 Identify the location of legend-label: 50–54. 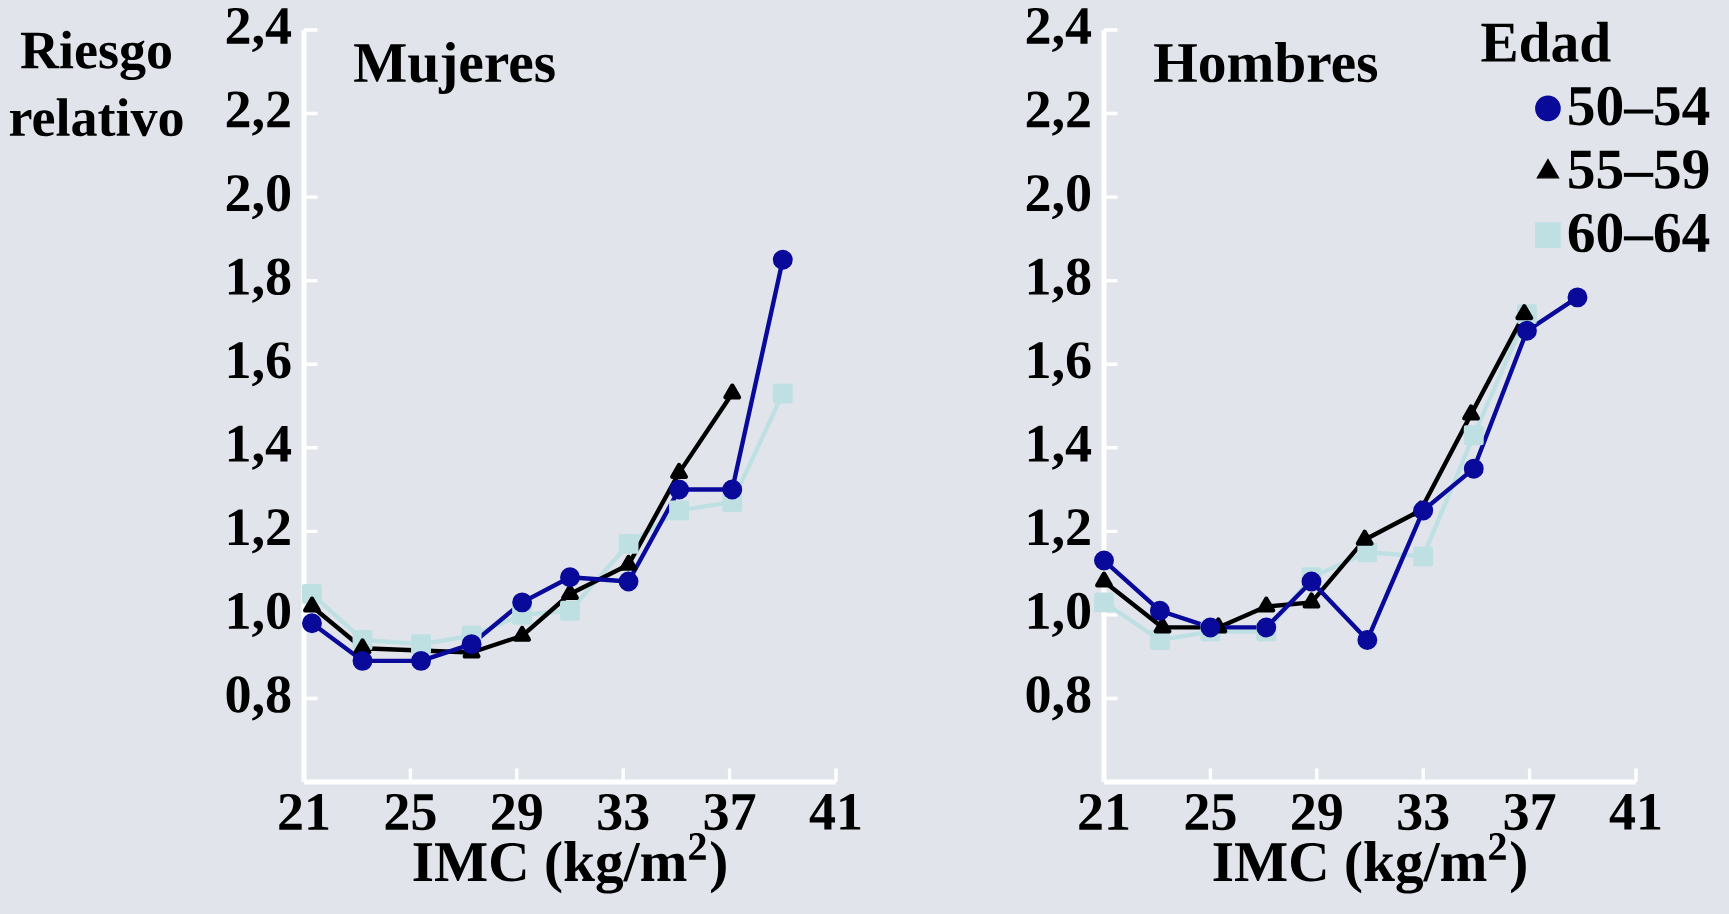
(1639, 106).